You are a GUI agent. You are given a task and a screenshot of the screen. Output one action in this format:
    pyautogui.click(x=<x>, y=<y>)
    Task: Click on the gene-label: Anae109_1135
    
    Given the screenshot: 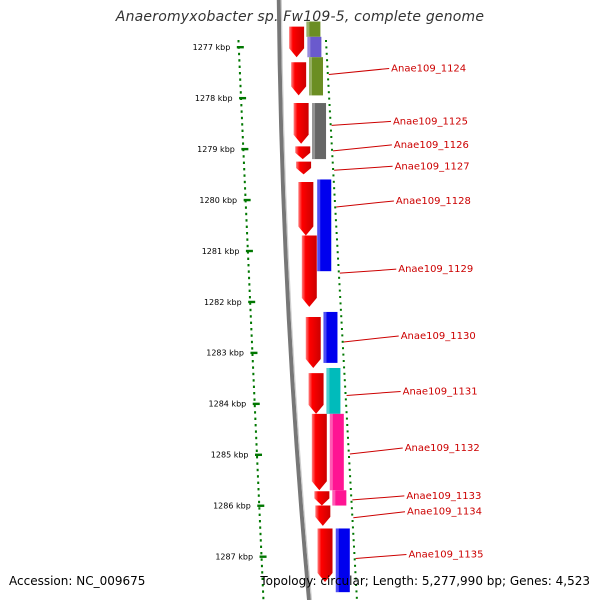 What is the action you would take?
    pyautogui.click(x=445, y=555)
    